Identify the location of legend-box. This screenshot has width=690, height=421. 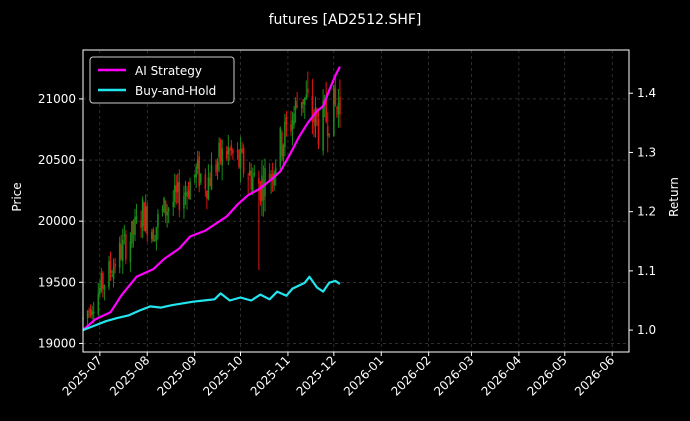
(162, 80).